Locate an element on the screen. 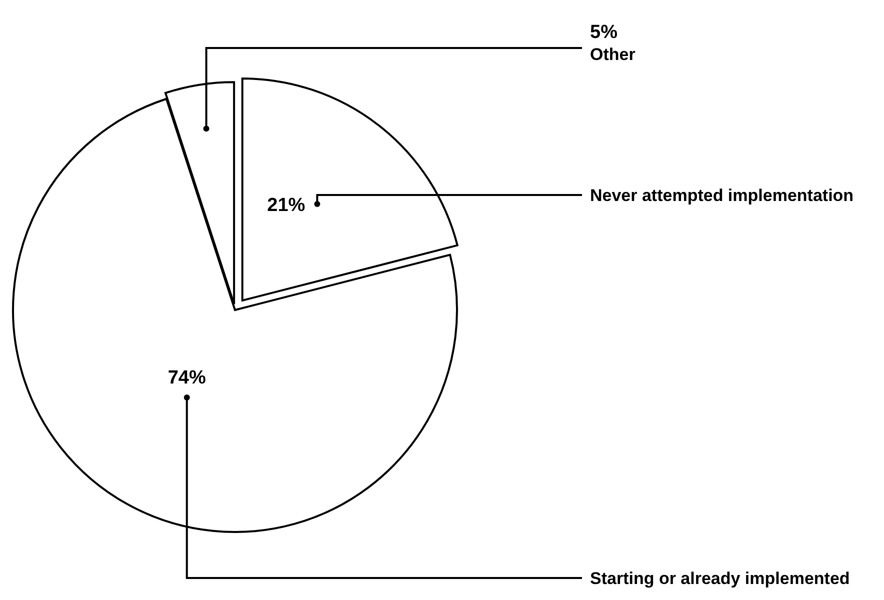 Image resolution: width=884 pixels, height=600 pixels. slice-label: Other is located at coordinates (613, 54).